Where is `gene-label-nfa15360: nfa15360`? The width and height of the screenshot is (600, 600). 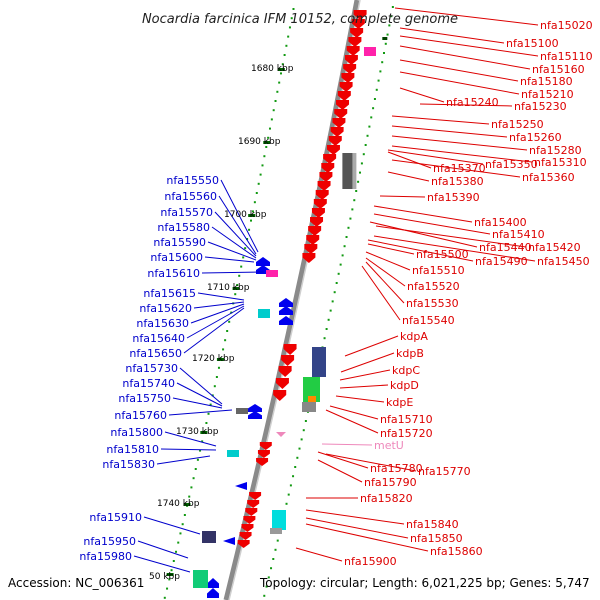 gene-label-nfa15360: nfa15360 is located at coordinates (548, 177).